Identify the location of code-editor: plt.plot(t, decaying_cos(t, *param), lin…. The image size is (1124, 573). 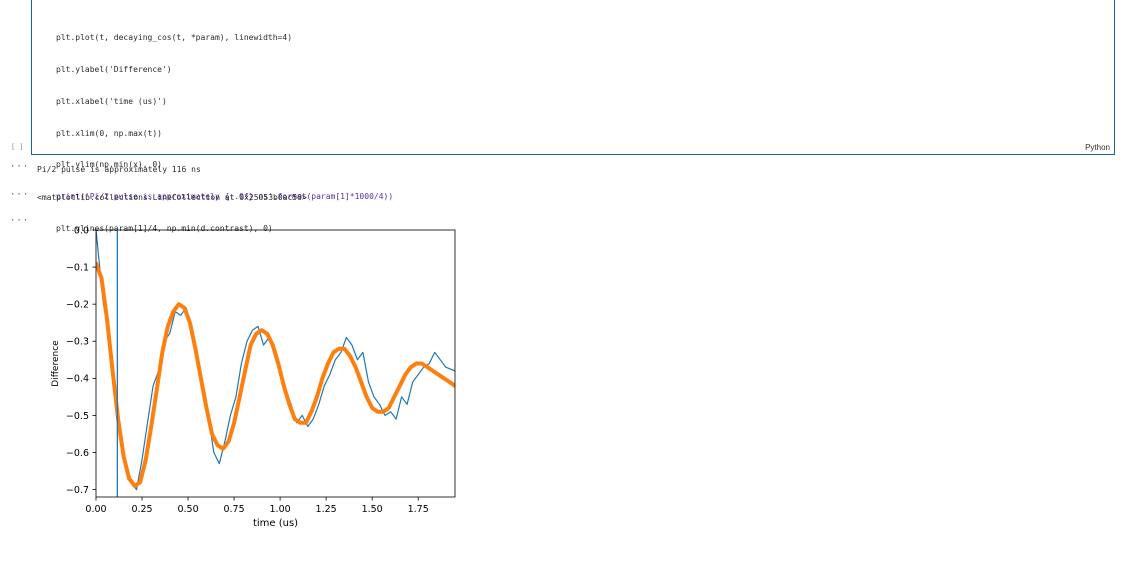
(224, 134).